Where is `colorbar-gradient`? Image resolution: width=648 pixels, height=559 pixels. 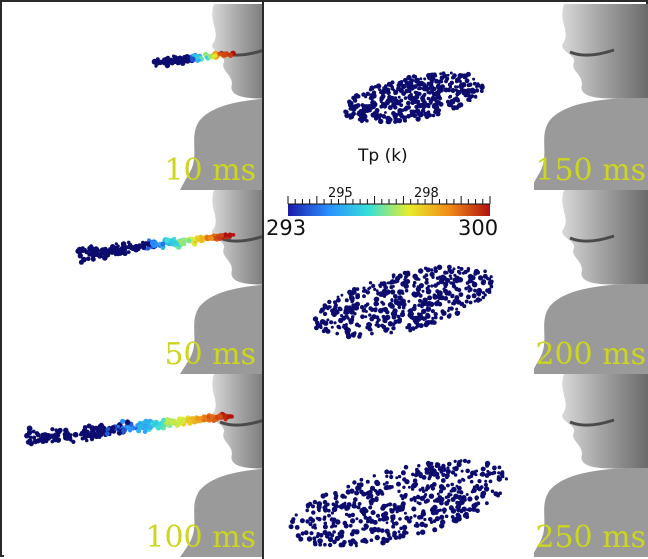
colorbar-gradient is located at coordinates (389, 210).